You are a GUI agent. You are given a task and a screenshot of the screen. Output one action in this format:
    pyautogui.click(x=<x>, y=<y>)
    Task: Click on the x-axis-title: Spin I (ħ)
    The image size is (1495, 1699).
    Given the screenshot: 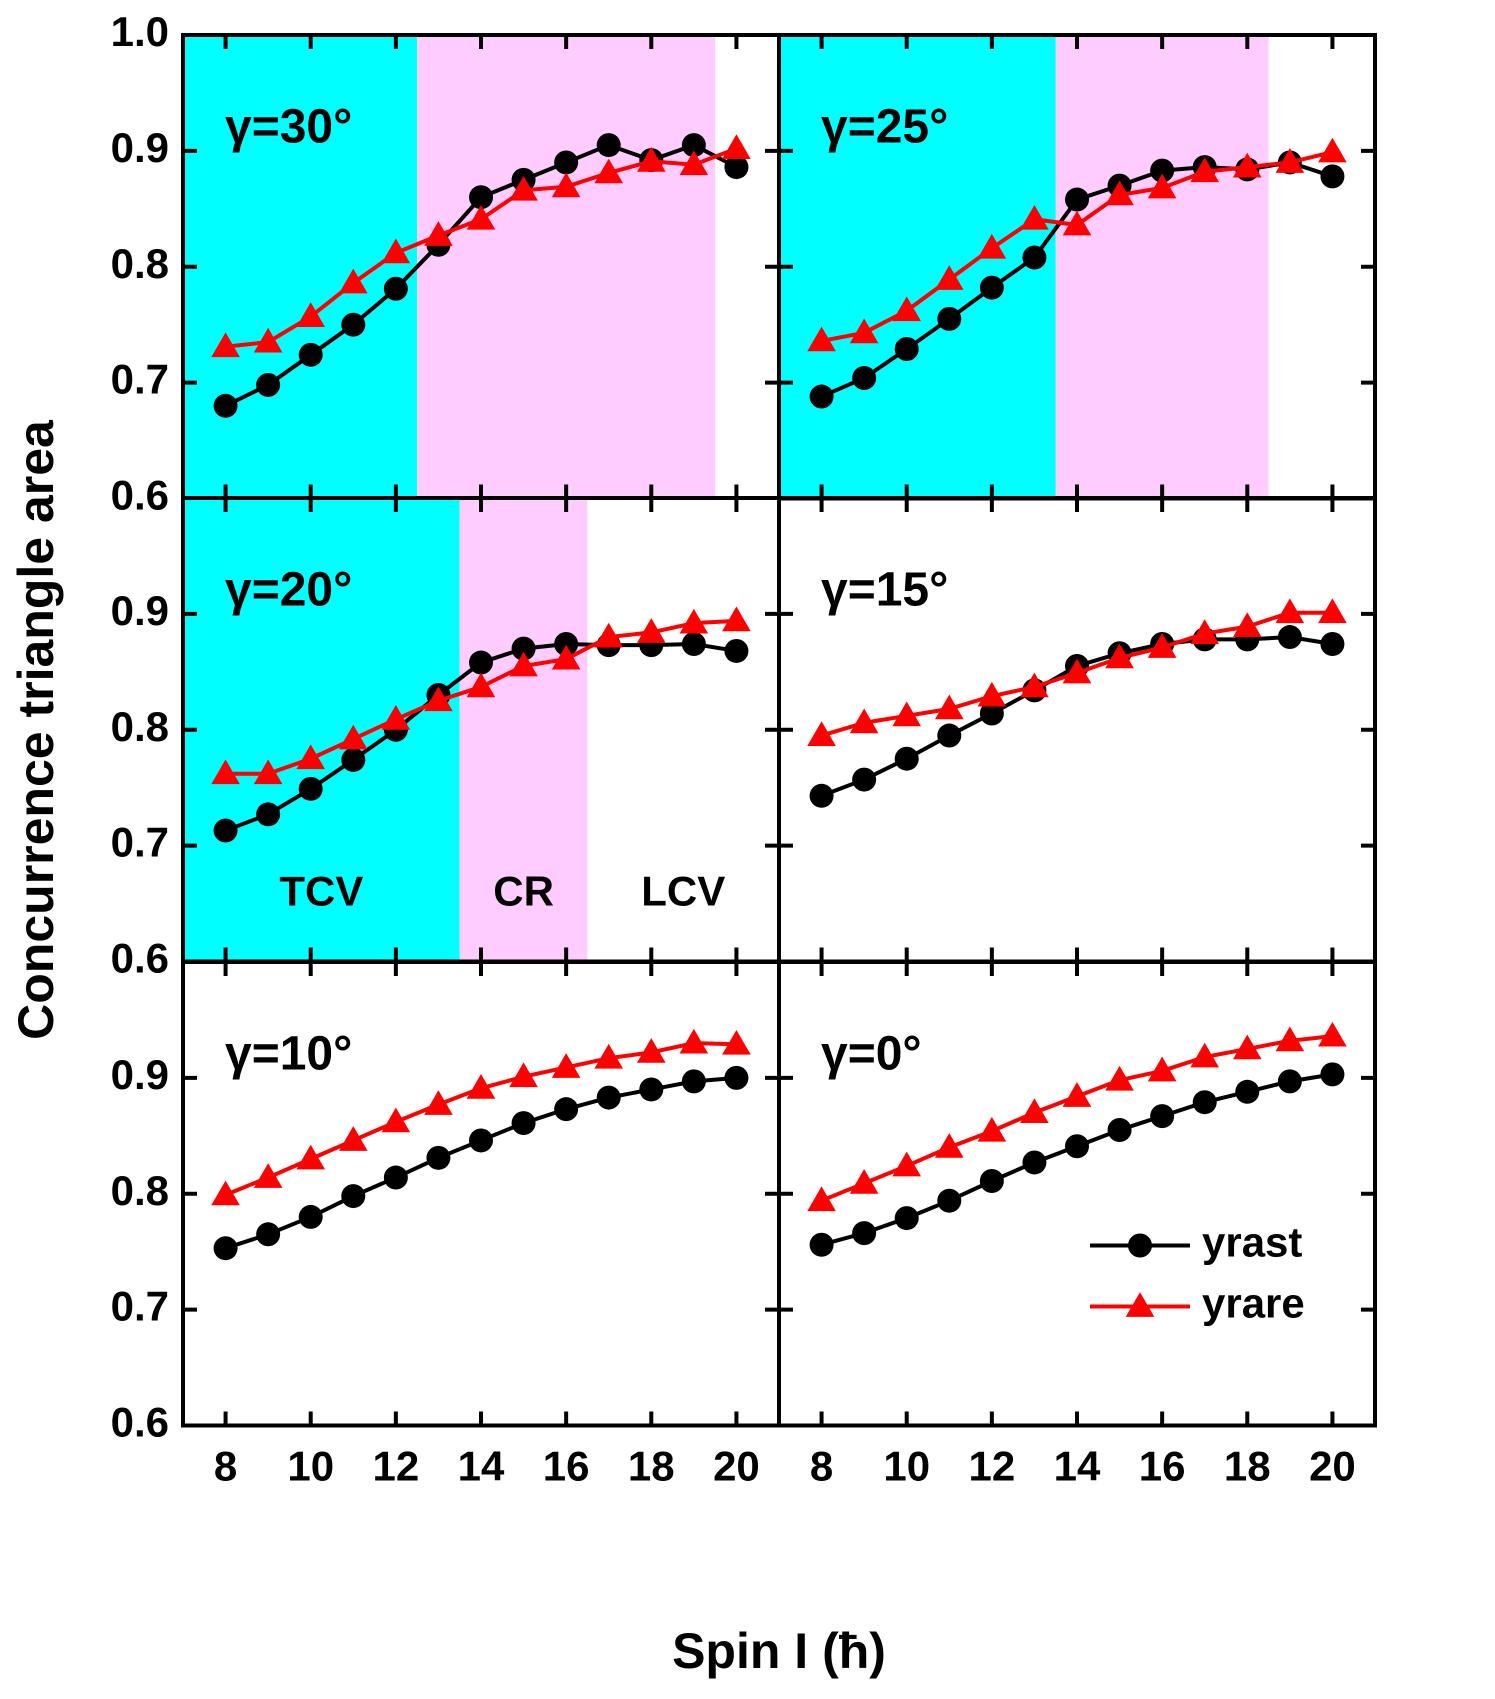 What is the action you would take?
    pyautogui.click(x=779, y=1651)
    